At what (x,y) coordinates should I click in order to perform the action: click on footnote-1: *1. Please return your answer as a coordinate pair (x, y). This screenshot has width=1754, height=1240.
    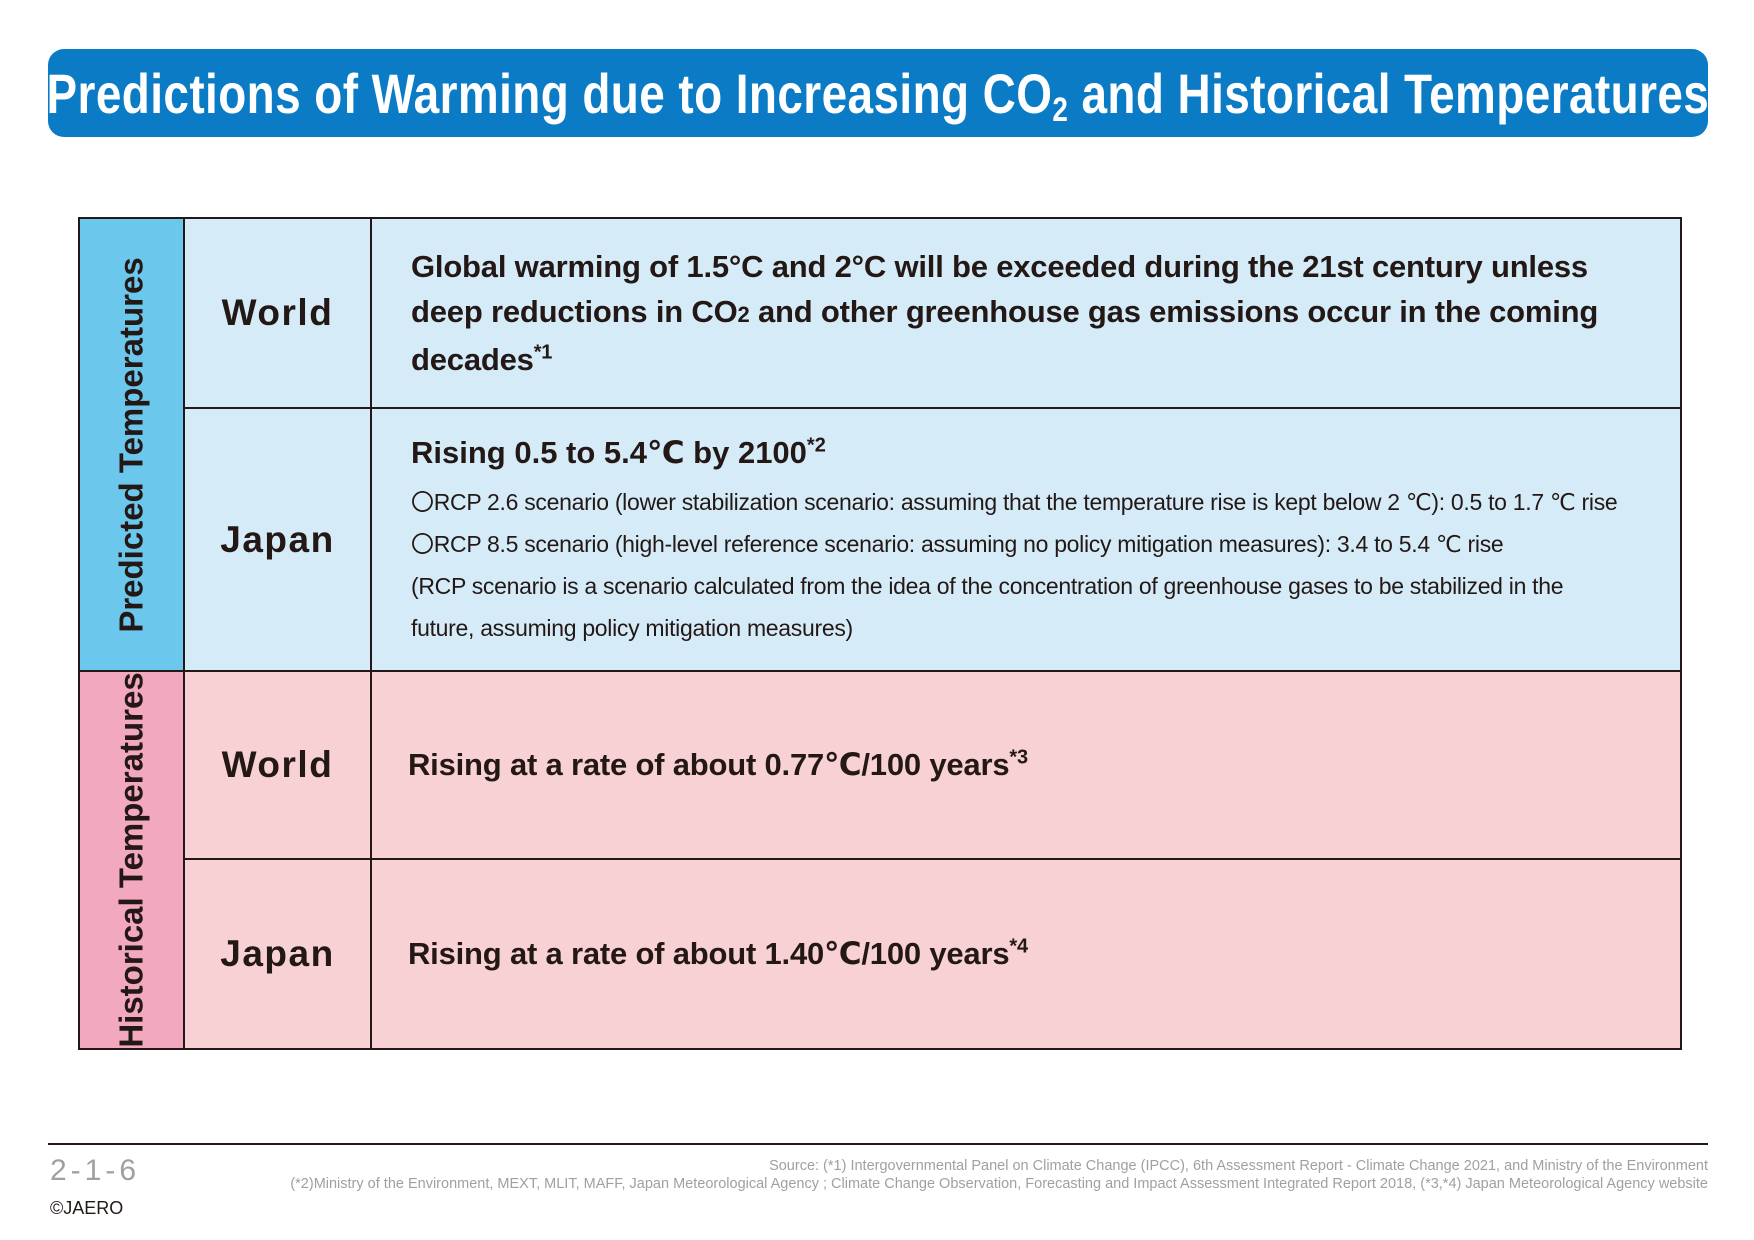
    Looking at the image, I should click on (543, 352).